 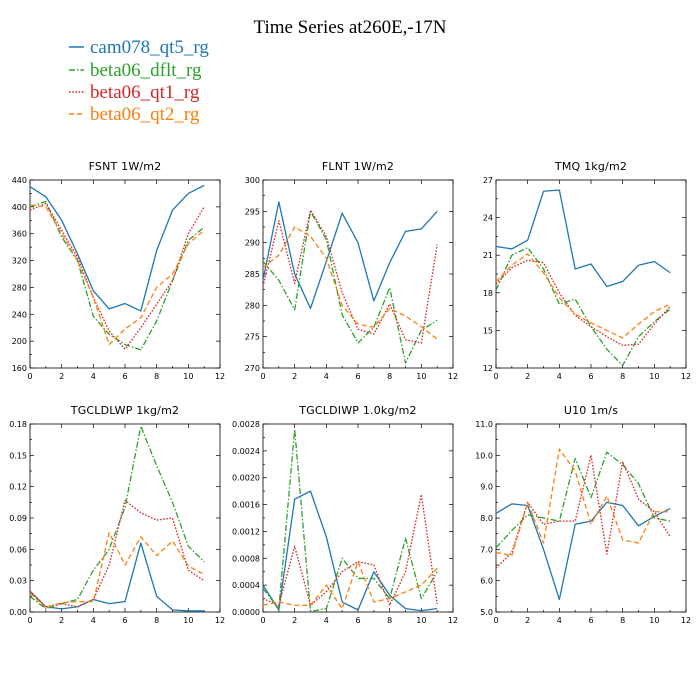 I want to click on y-tick-label-tgcldlwp: 0.15, so click(x=18, y=455).